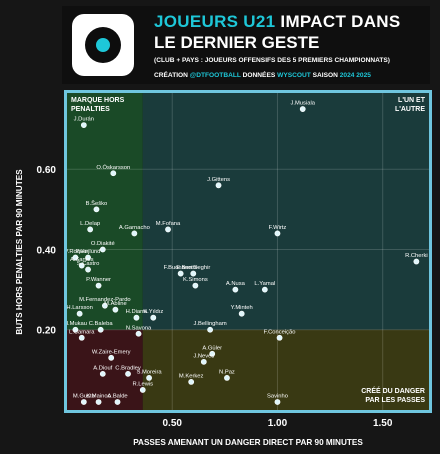  What do you see at coordinates (139, 328) in the screenshot?
I see `point-label: N.Savona` at bounding box center [139, 328].